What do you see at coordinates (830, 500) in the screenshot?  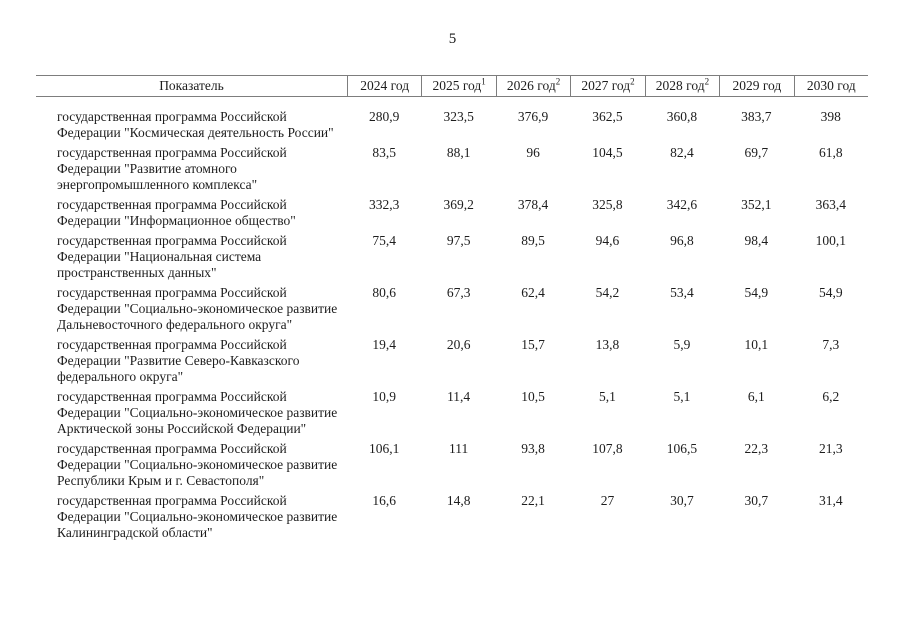 I see `value-2030: 31,4` at bounding box center [830, 500].